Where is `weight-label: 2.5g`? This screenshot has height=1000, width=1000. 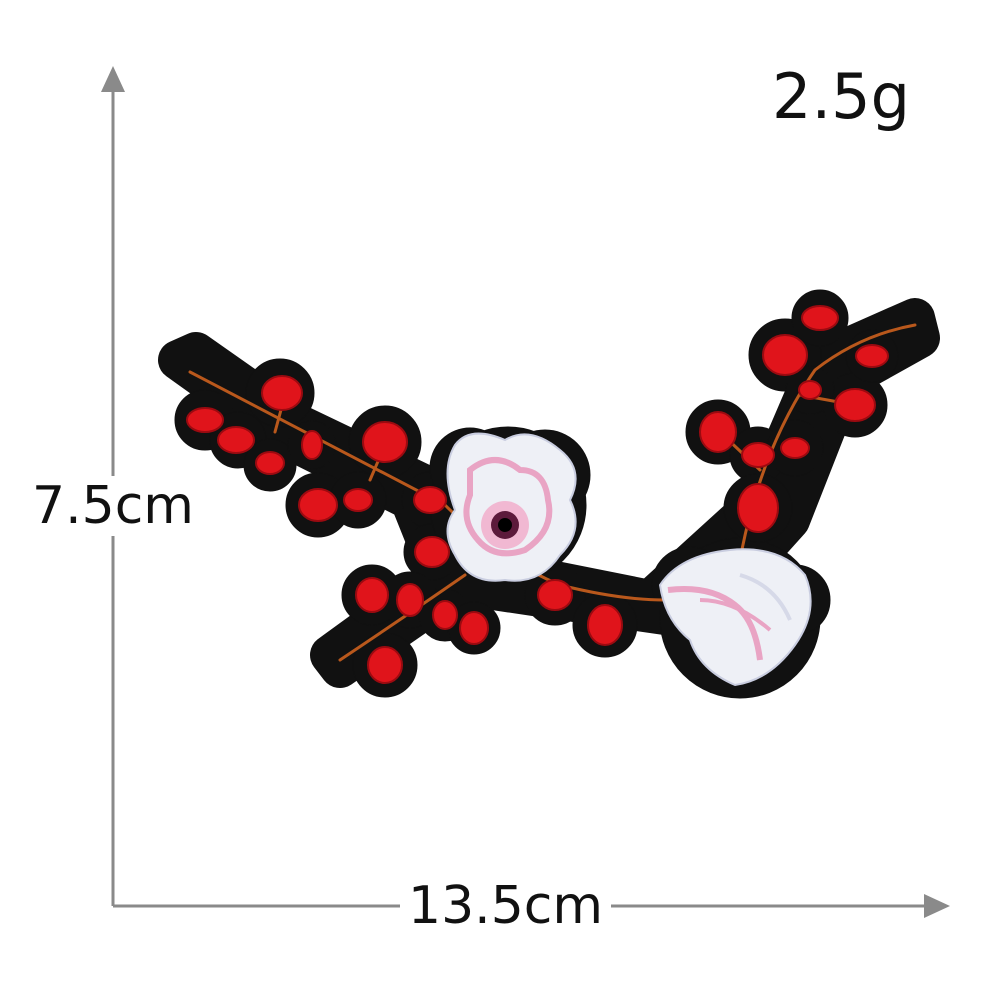
weight-label: 2.5g is located at coordinates (841, 96).